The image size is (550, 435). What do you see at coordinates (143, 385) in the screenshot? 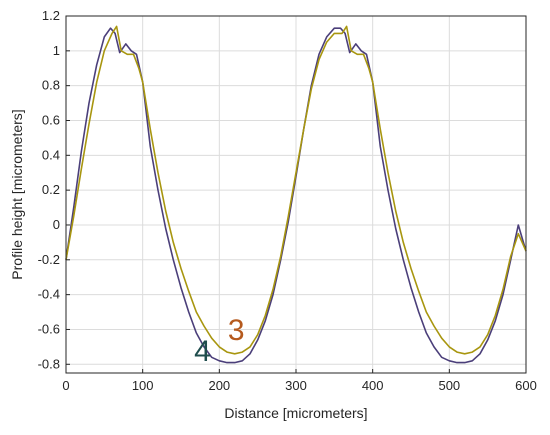
I see `x-tick-label: 100` at bounding box center [143, 385].